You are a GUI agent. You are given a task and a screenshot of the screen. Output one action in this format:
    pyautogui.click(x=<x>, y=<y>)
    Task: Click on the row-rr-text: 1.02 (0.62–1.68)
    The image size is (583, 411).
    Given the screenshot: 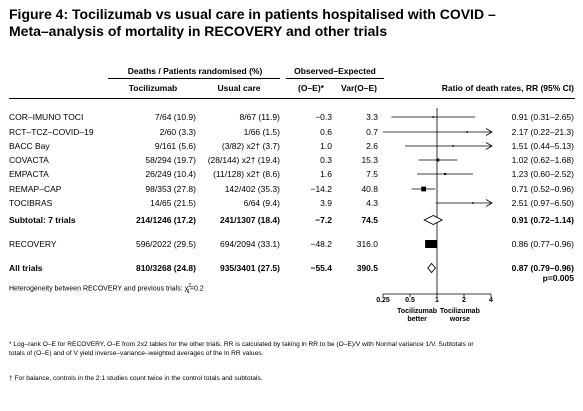 What is the action you would take?
    pyautogui.click(x=542, y=160)
    